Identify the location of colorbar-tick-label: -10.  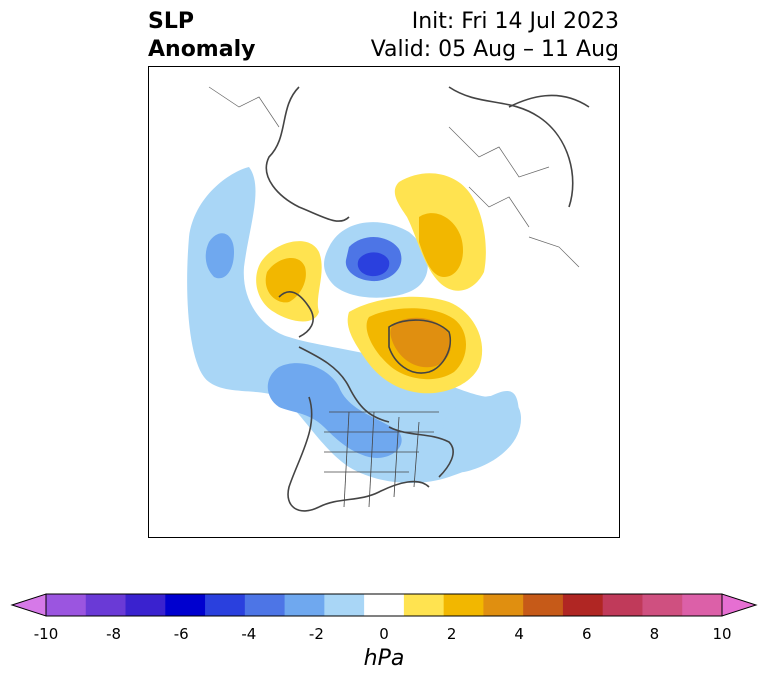
(46, 634).